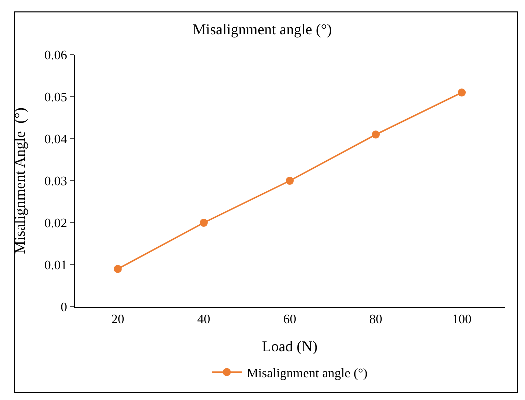  Describe the element at coordinates (56, 181) in the screenshot. I see `y-tick-label: 0.03` at that location.